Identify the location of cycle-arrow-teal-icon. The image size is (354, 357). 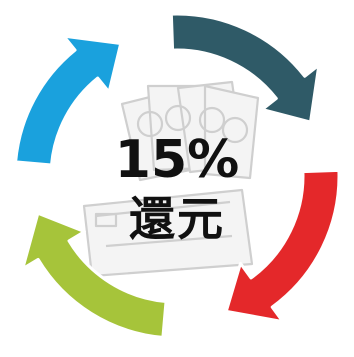
(245, 68).